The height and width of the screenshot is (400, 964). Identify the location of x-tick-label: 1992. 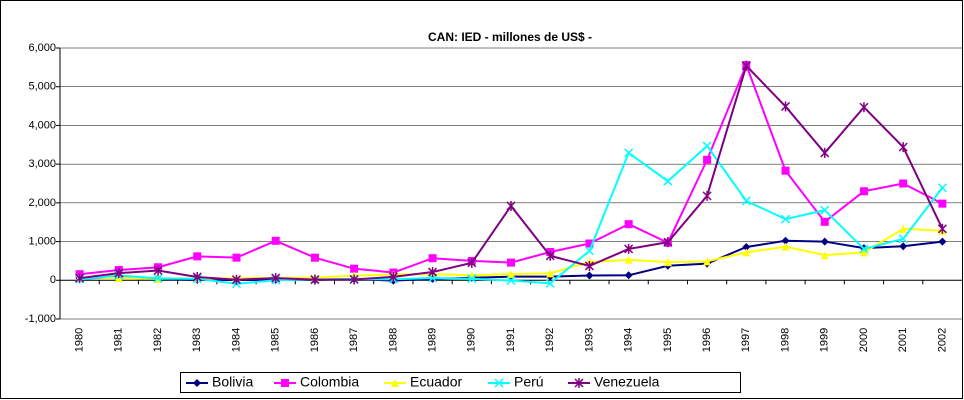
(550, 340).